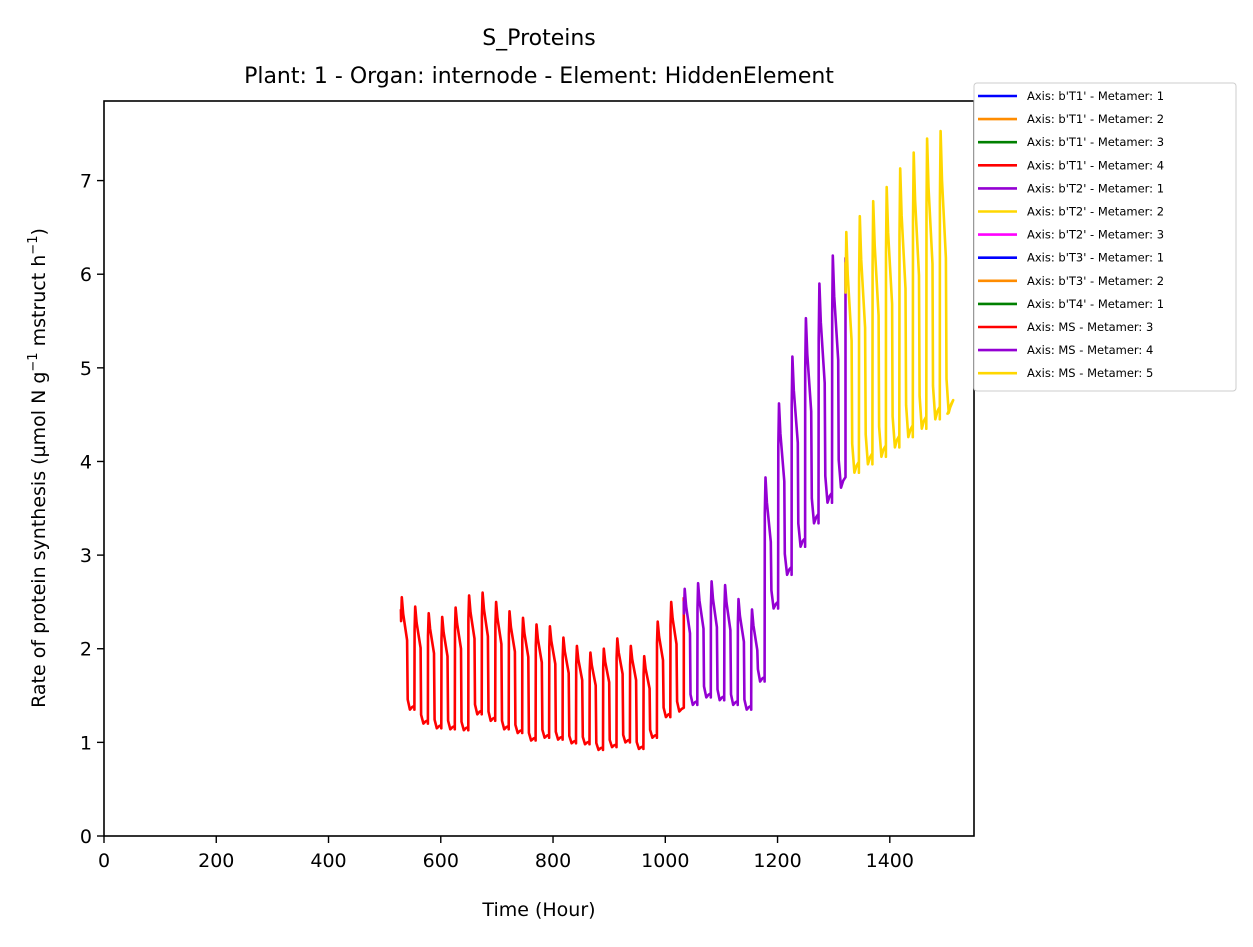 This screenshot has height=947, width=1253. What do you see at coordinates (890, 861) in the screenshot?
I see `x-tick-label: 1400` at bounding box center [890, 861].